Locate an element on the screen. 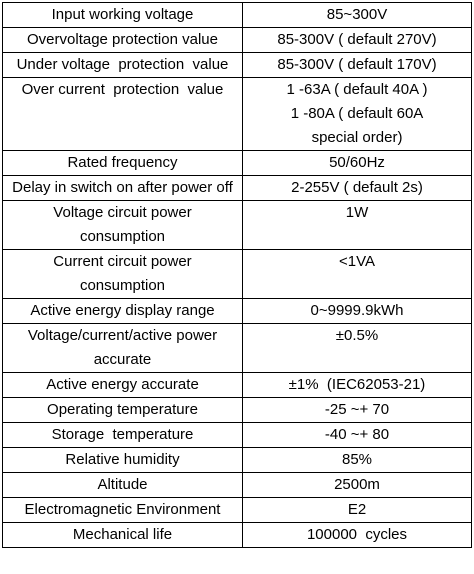  table-row: Input working voltage 85~300V is located at coordinates (237, 15).